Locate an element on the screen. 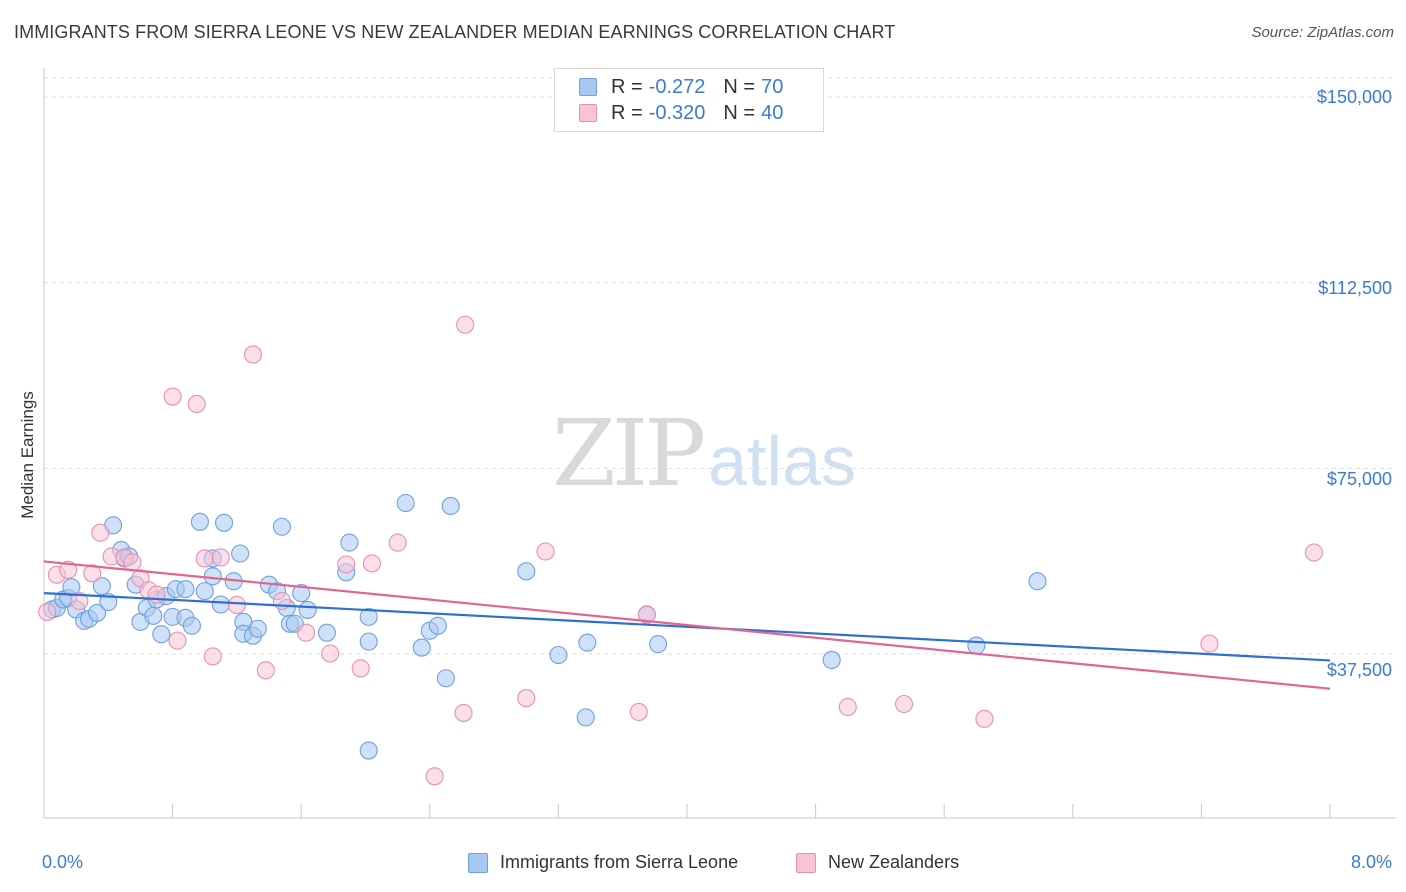  source-credit: Source: ZipAtlas.com is located at coordinates (1322, 32).